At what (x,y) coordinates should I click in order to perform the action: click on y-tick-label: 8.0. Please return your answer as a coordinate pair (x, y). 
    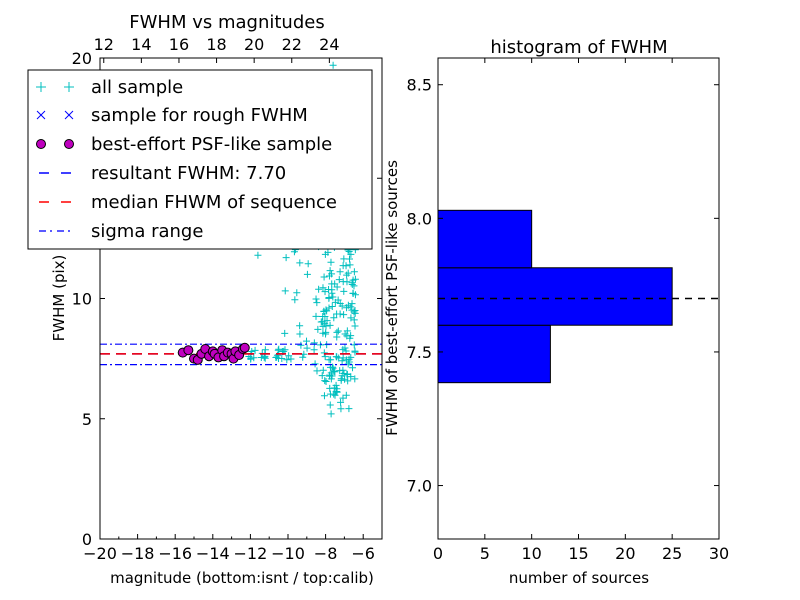
    Looking at the image, I should click on (419, 218).